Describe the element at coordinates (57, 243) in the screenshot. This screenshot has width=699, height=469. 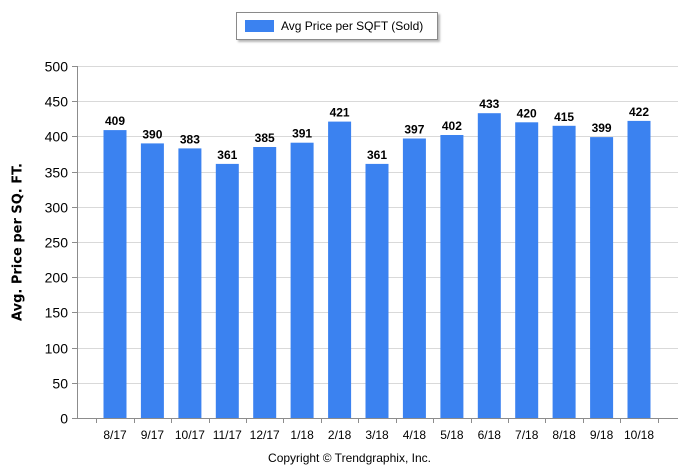
I see `y-tick-label: 250` at that location.